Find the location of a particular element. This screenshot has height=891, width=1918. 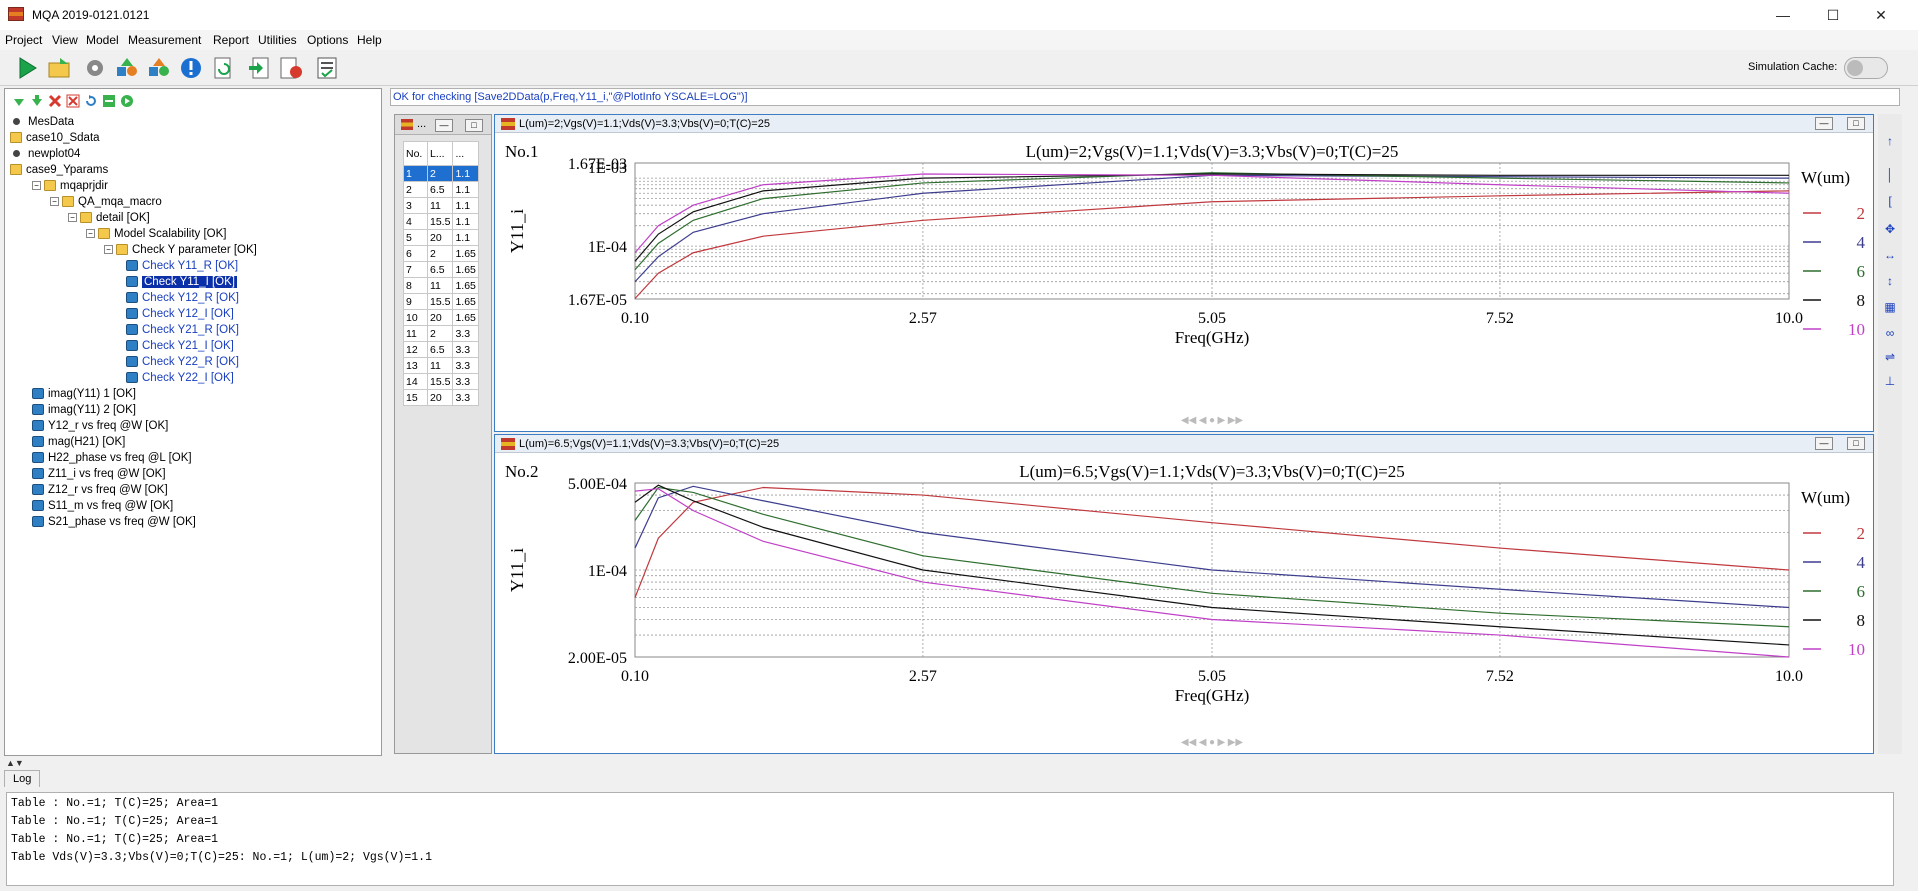

tree-item: Check Y21_I [OK] is located at coordinates (180, 346).